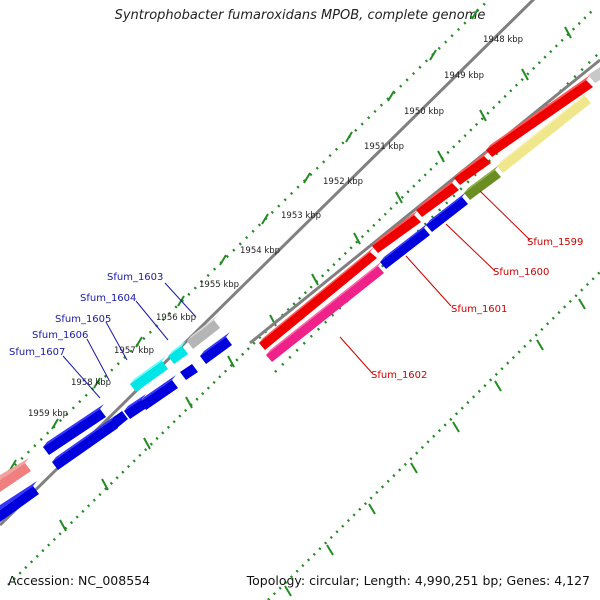 The image size is (600, 600). Describe the element at coordinates (461, 285) in the screenshot. I see `right-gene-callouts: Sfum_1599 Sfum_1600 Sfum_1601 Sfum_1602` at that location.